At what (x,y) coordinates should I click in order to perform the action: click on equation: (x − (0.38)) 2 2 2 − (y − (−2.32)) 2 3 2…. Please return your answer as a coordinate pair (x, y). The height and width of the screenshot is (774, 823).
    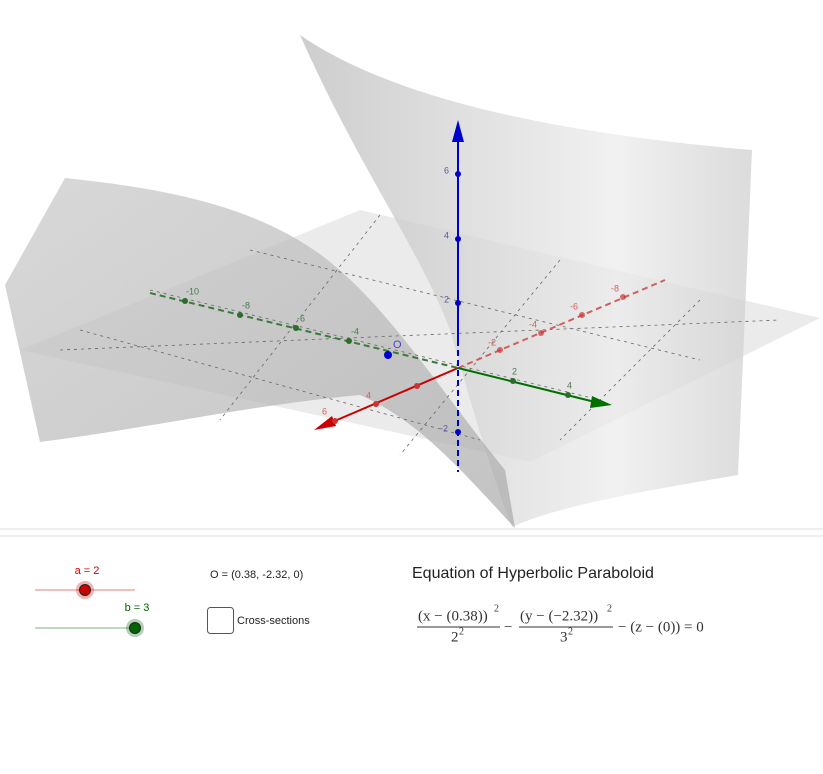
    Looking at the image, I should click on (560, 624).